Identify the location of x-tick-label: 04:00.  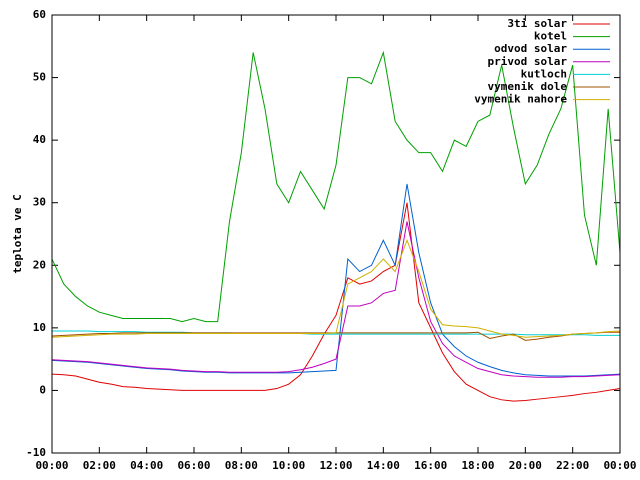
(146, 465).